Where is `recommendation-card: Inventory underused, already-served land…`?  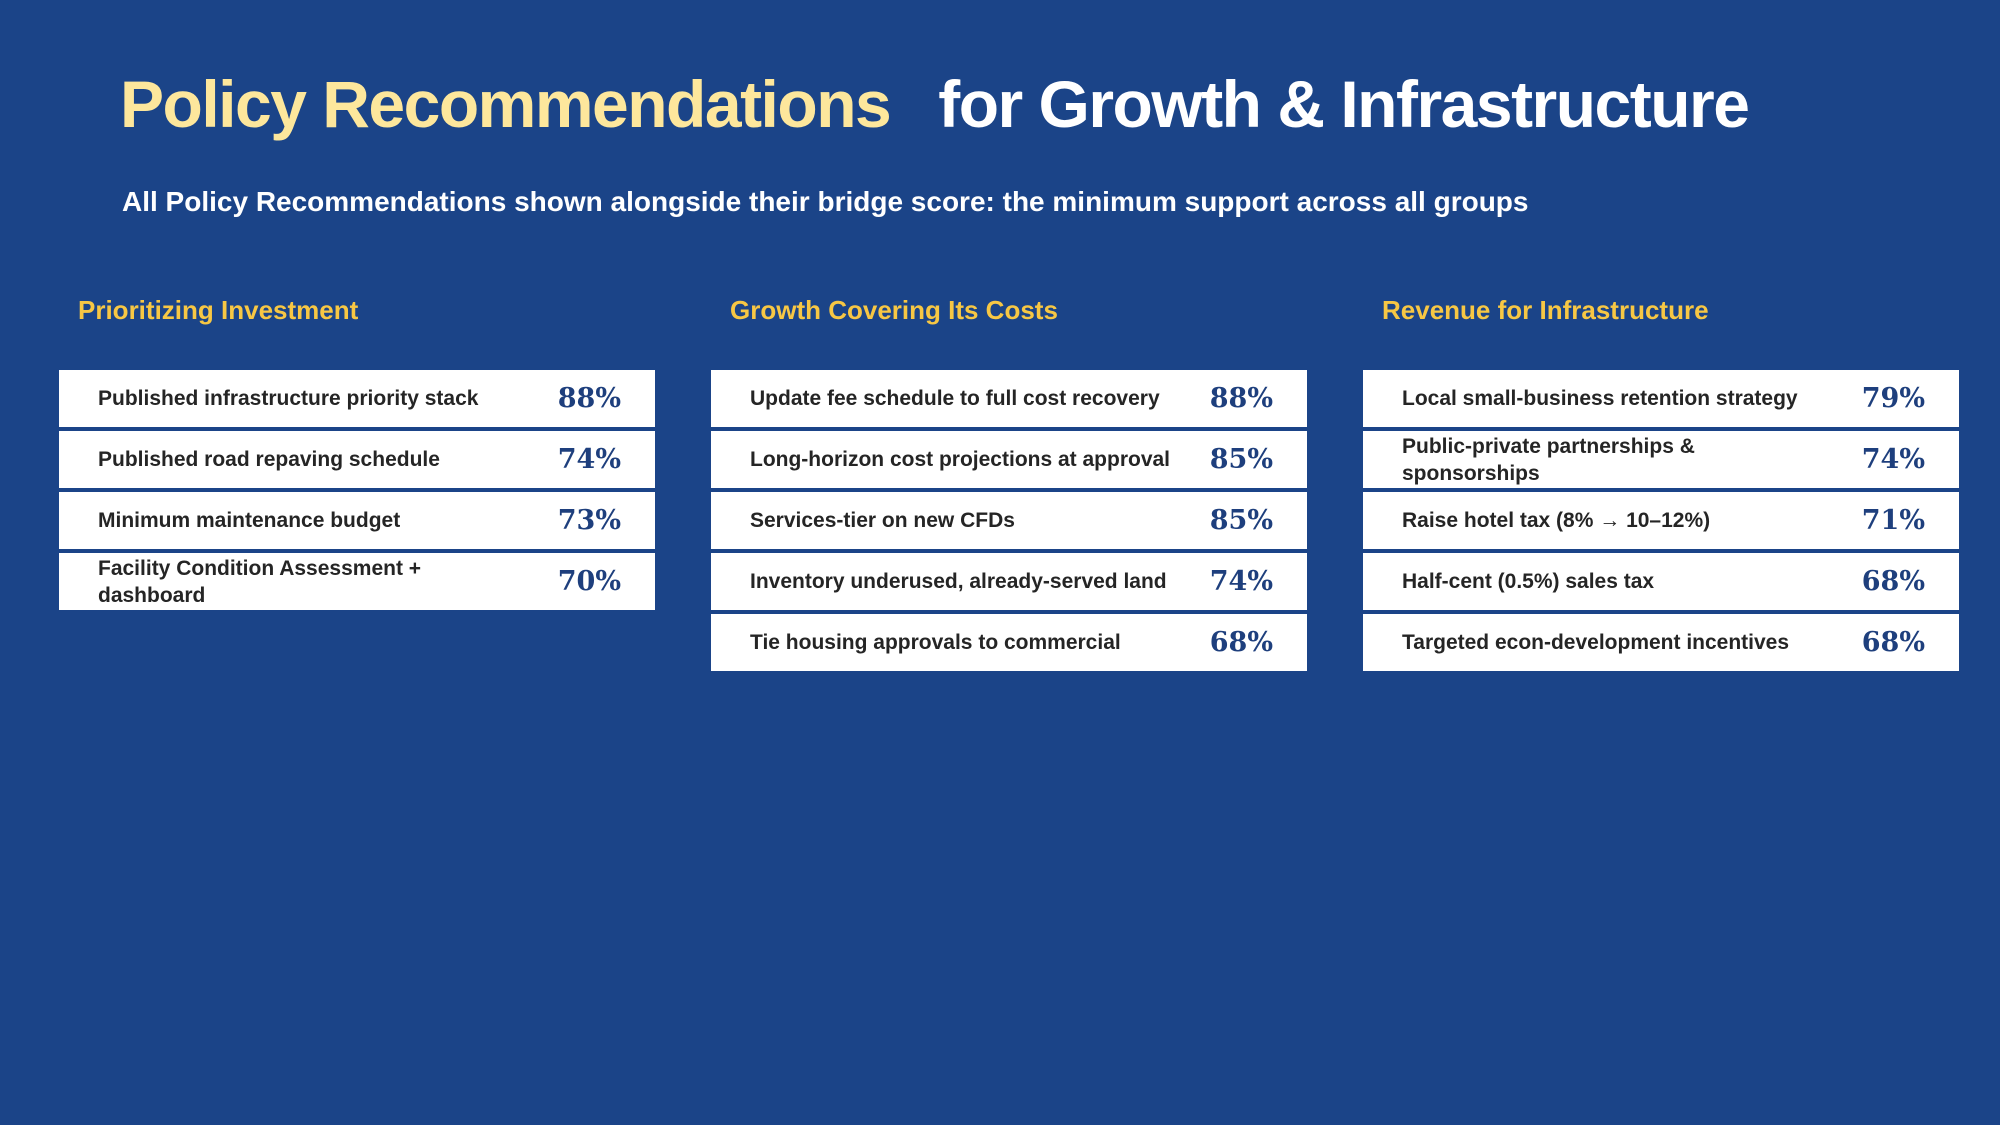
recommendation-card: Inventory underused, already-served land… is located at coordinates (1009, 581).